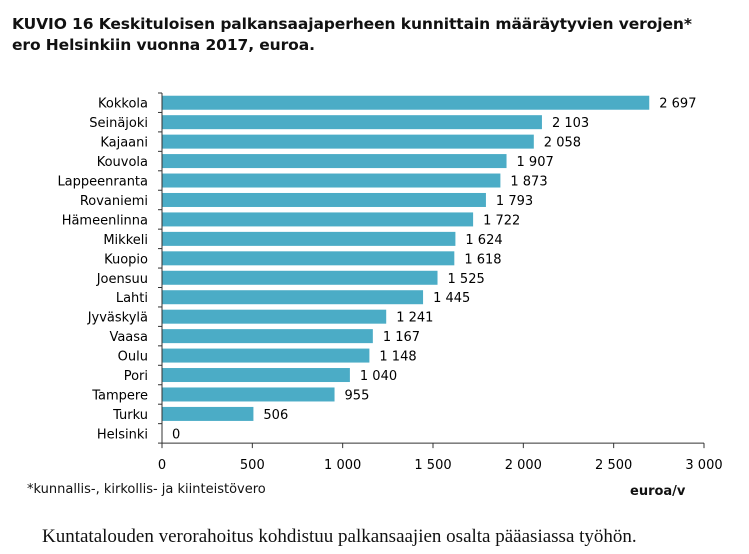 Image resolution: width=749 pixels, height=554 pixels. I want to click on category-label: Turku, so click(130, 415).